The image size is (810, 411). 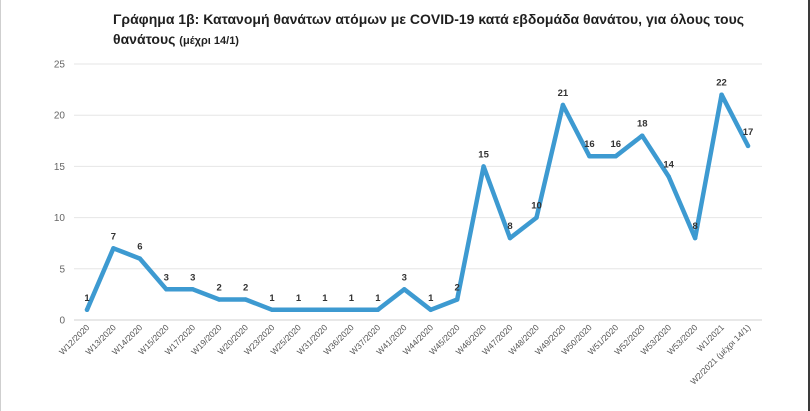 I want to click on y-tick-label: 10, so click(x=60, y=218).